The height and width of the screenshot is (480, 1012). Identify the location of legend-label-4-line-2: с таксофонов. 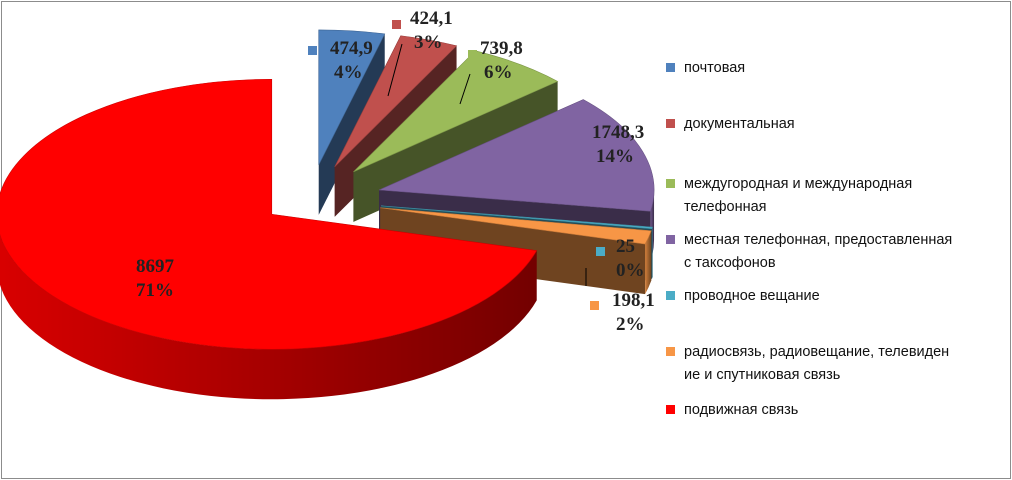
(730, 263).